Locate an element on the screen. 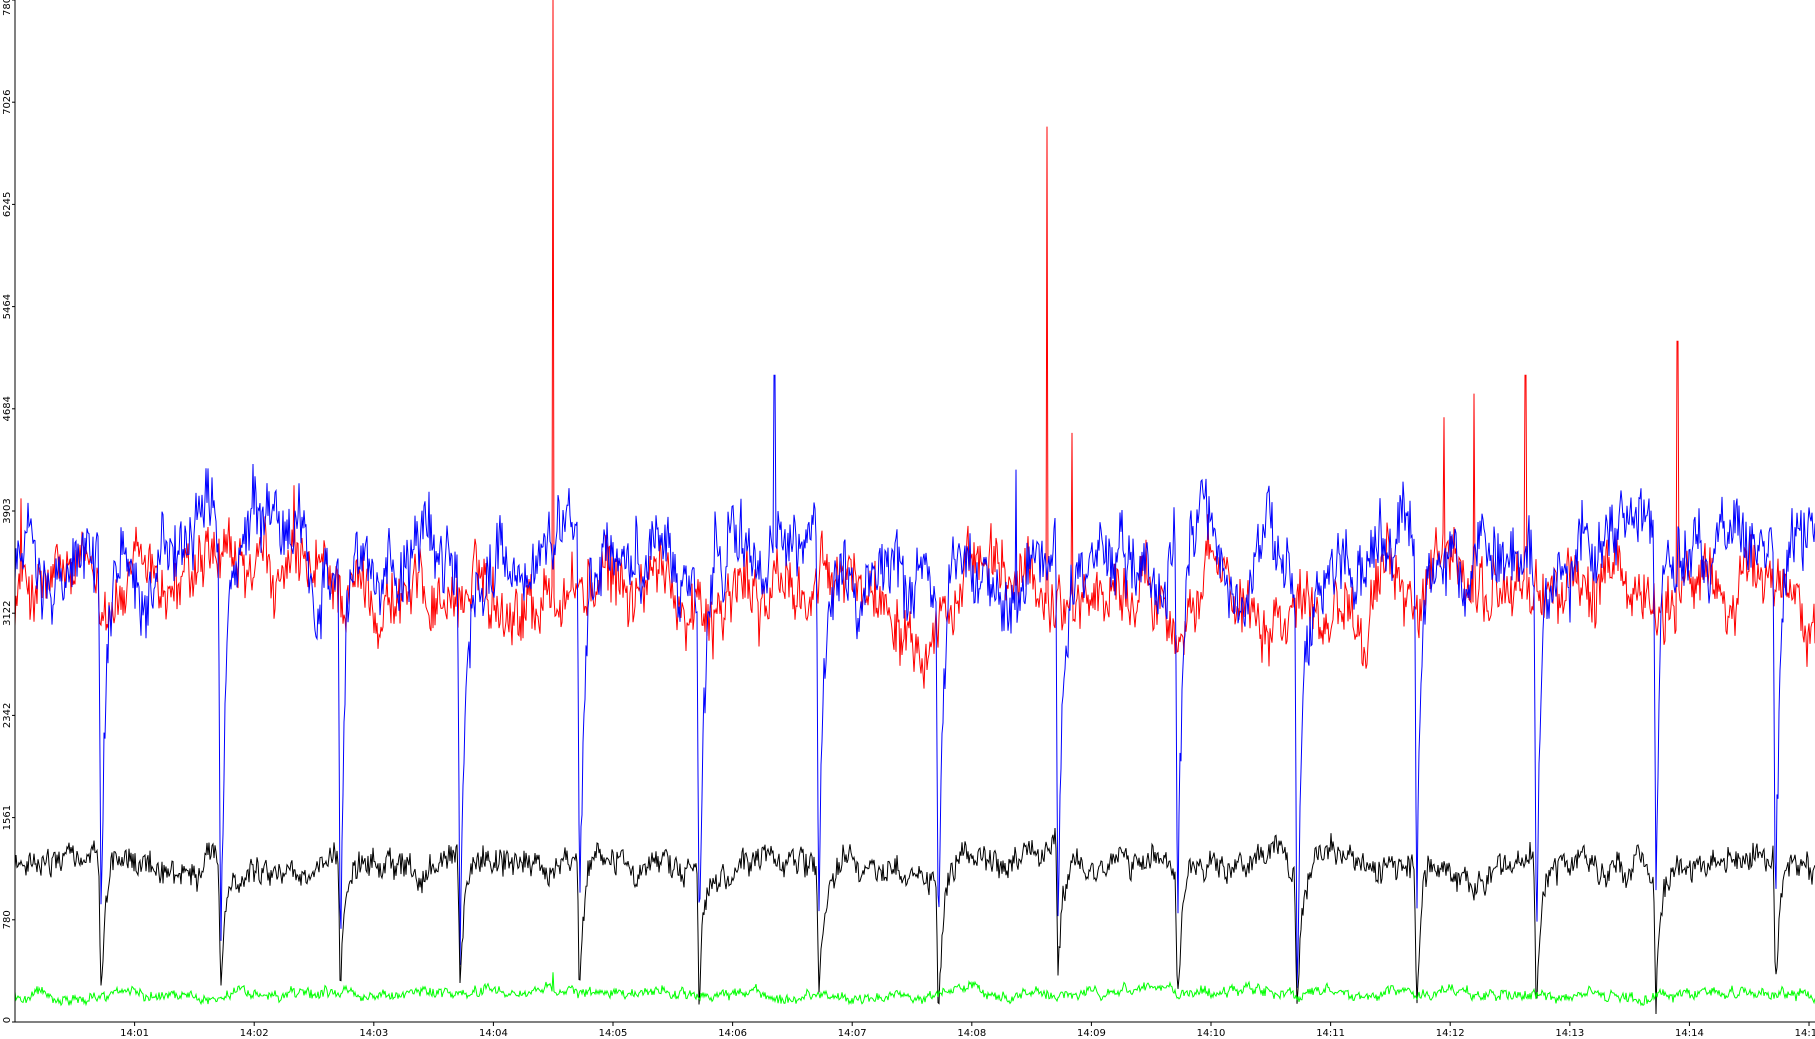 The width and height of the screenshot is (1815, 1039). x-tick-label: 14:10 is located at coordinates (1211, 1033).